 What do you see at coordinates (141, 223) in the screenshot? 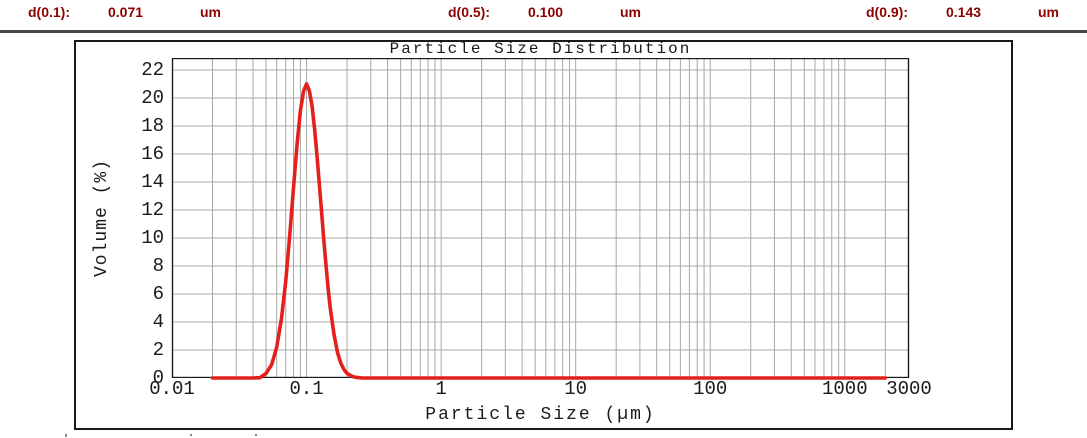
I see `y-tick-labels: 0 2 4 6 8 10 12 14 16 18 20 22` at bounding box center [141, 223].